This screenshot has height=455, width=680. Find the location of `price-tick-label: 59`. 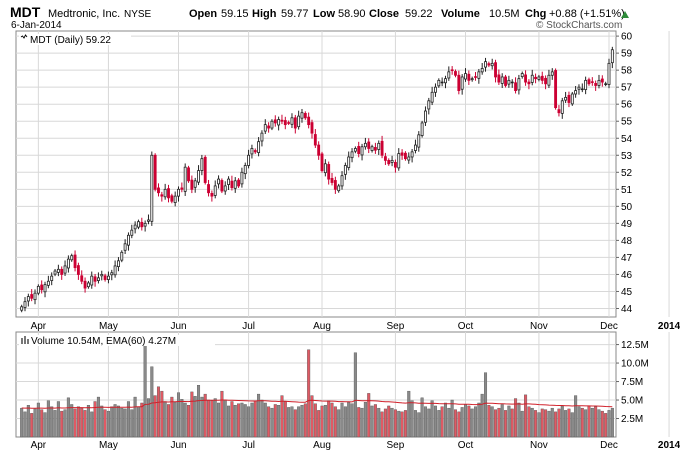

price-tick-label: 59 is located at coordinates (627, 54).